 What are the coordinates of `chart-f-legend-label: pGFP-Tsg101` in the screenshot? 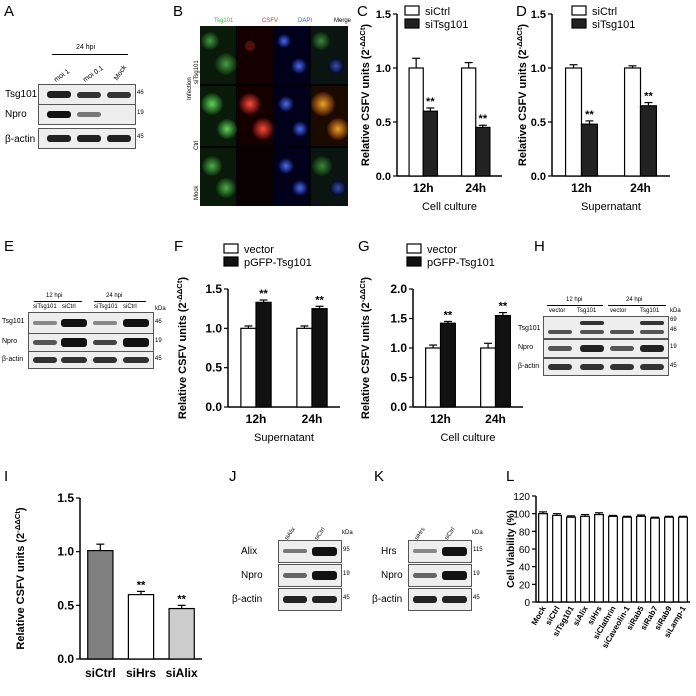 It's located at (278, 263).